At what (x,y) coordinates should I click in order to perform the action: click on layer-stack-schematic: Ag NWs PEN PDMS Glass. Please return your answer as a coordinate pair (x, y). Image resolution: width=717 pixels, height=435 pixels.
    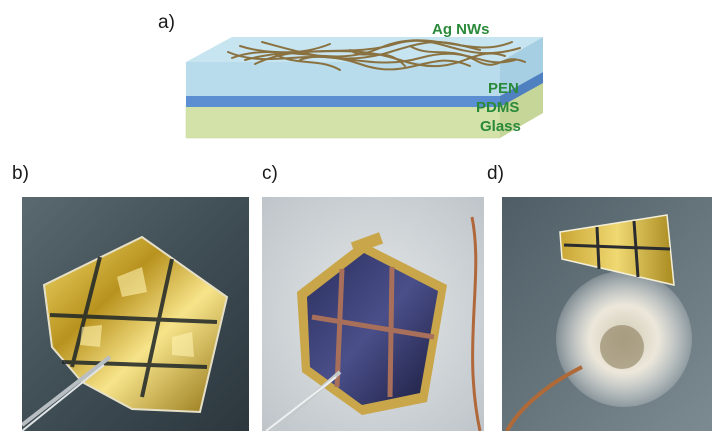
    Looking at the image, I should click on (364, 80).